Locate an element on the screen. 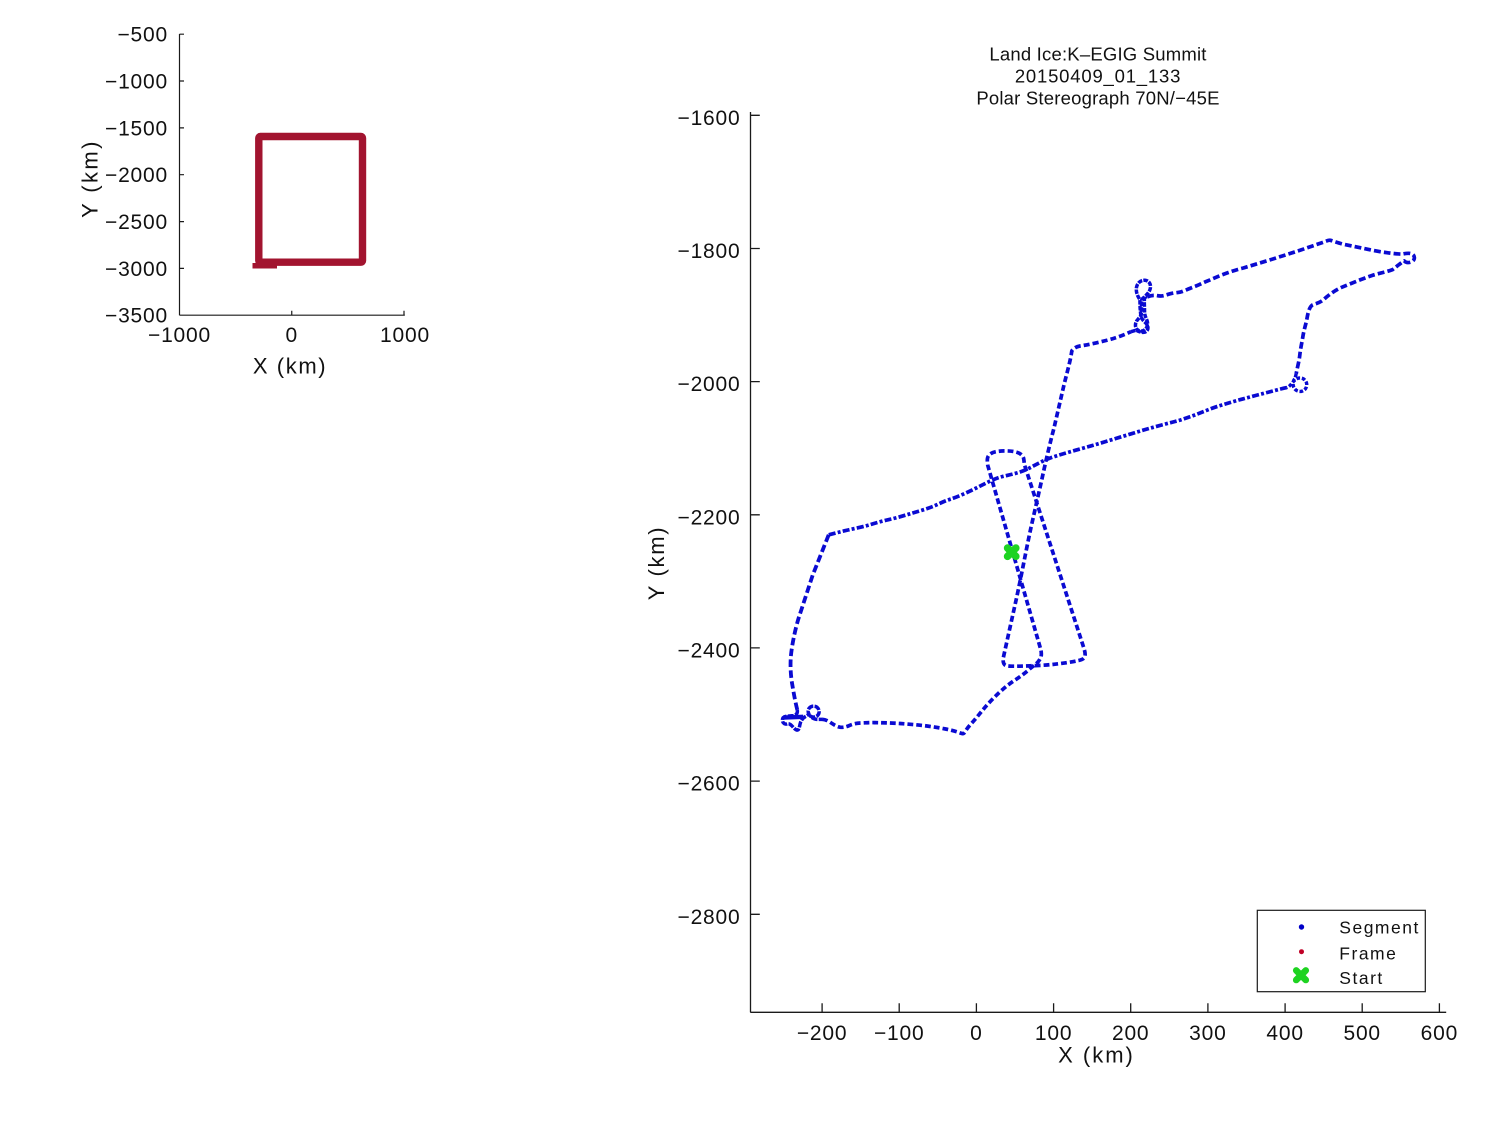 This screenshot has height=1125, width=1500. svg-text: Polar Stereograph 70N/−45E is located at coordinates (1097, 98).